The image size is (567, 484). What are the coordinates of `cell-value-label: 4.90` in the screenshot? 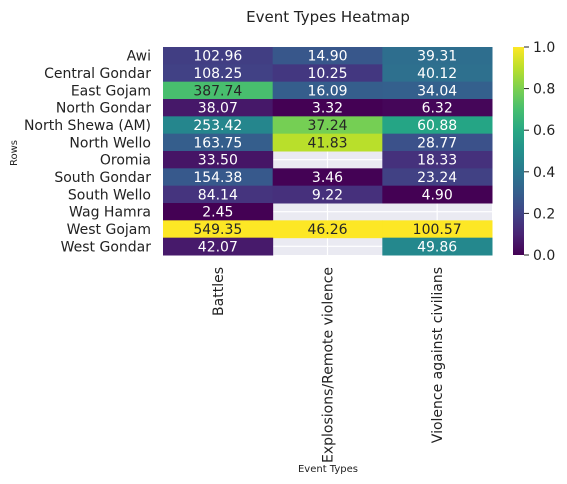 It's located at (437, 195).